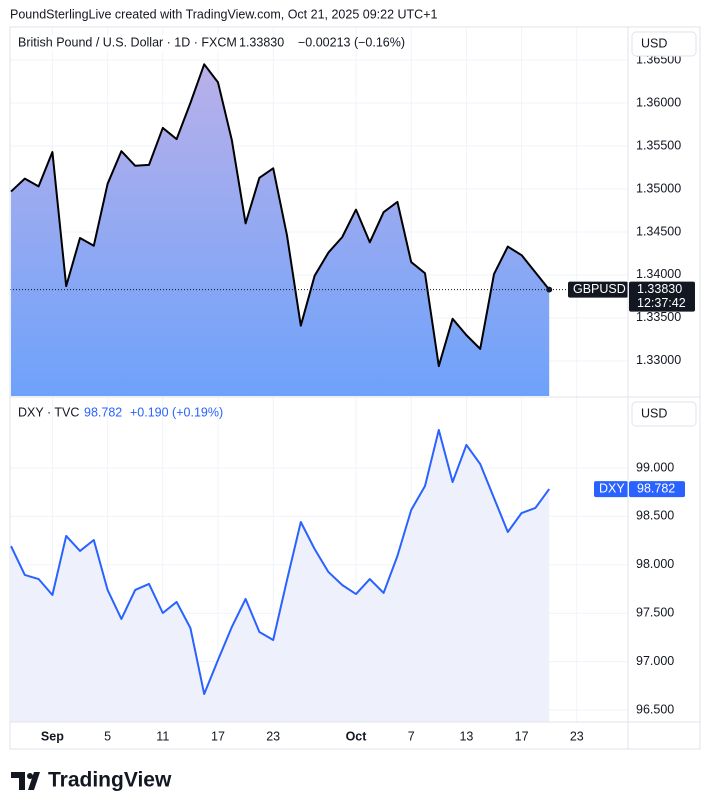 This screenshot has width=710, height=810. I want to click on y-tick-label: 1.34000, so click(658, 274).